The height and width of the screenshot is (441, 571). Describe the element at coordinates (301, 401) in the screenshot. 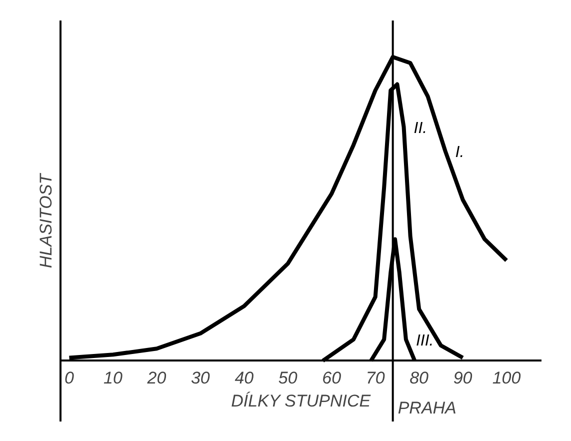

I see `x-axis-title: DÍLKY STUPNICE` at that location.